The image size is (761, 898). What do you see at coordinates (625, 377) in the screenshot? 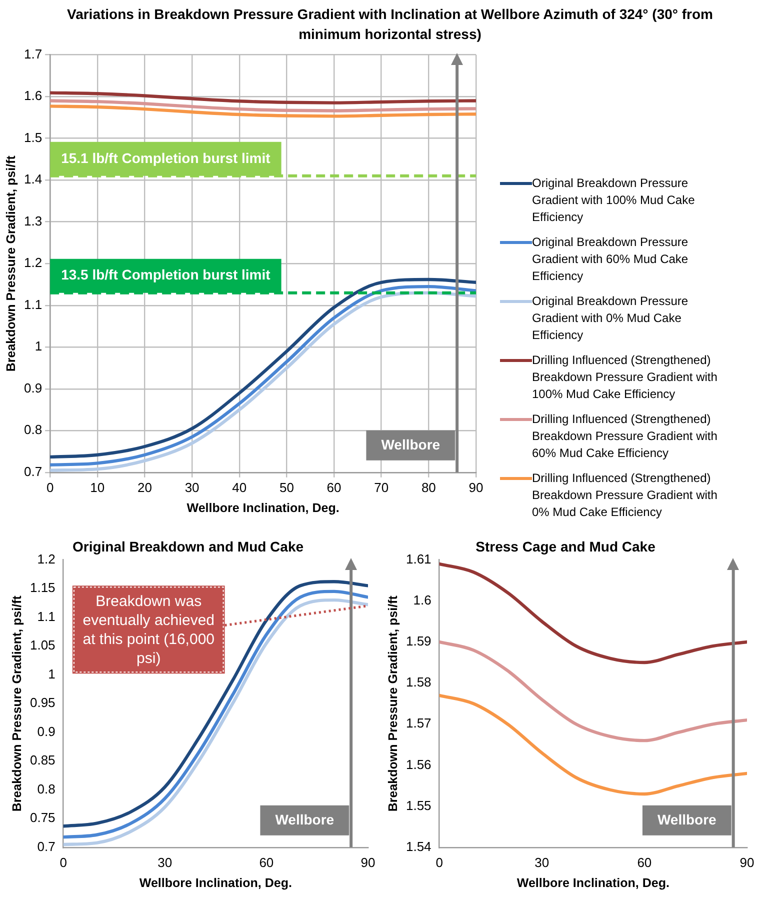
I see `legend-label: Drilling Influenced (Strengthened) Breakdown Pressure Gradient with 100% Mud Cake Efficiency` at bounding box center [625, 377].